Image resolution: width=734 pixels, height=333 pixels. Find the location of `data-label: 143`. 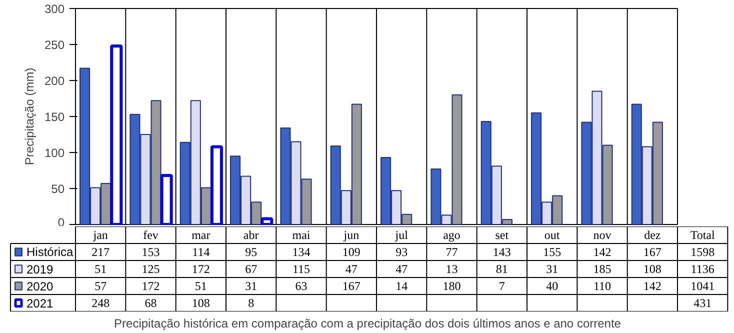

data-label: 143 is located at coordinates (501, 252).